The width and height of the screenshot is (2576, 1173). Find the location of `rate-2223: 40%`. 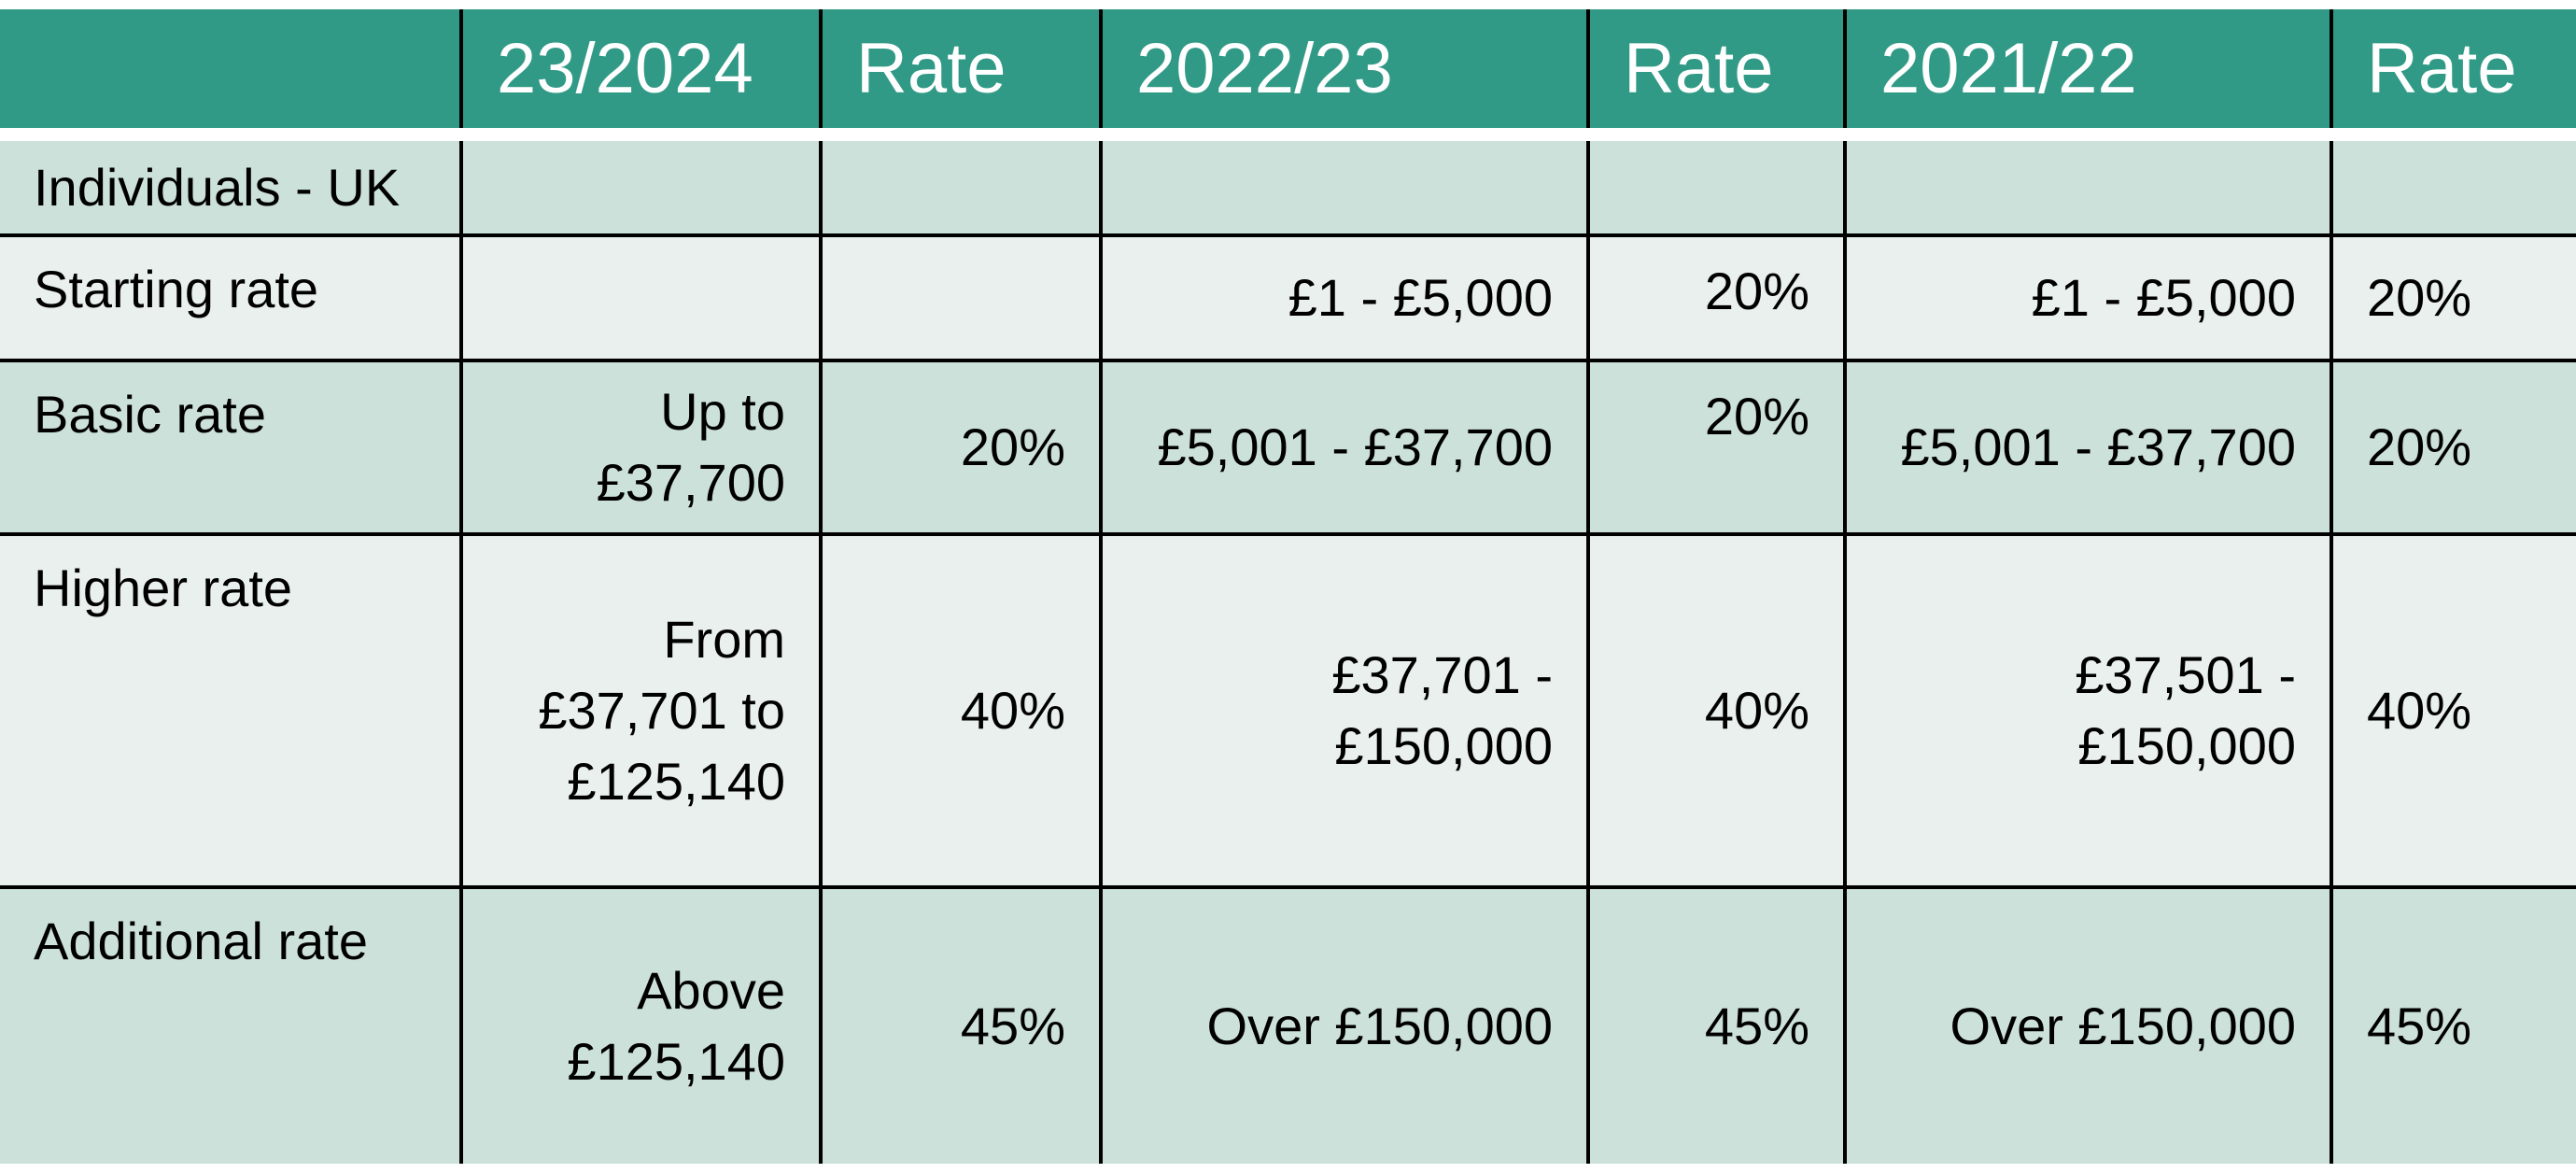

rate-2223: 40% is located at coordinates (1715, 709).